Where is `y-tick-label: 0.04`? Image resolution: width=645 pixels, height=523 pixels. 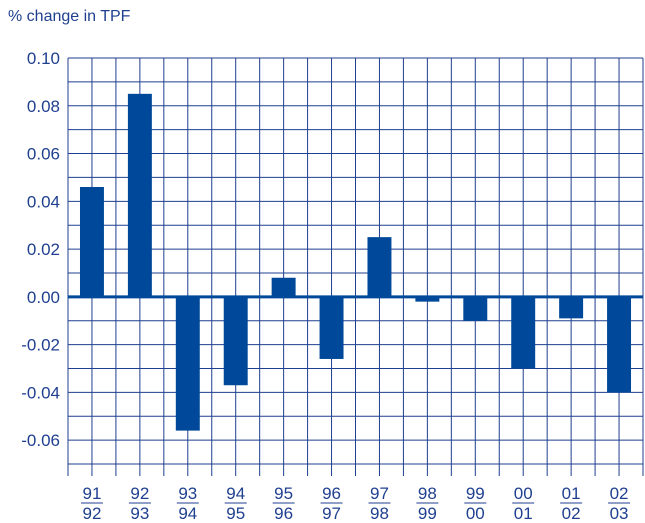 y-tick-label: 0.04 is located at coordinates (43, 201).